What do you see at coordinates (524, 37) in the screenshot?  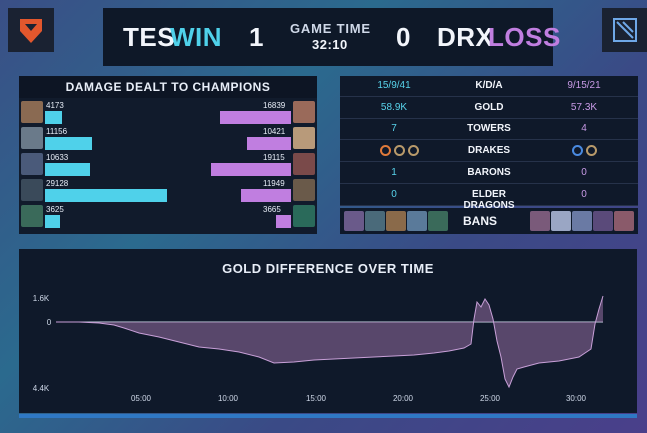 I see `team-right-result: LOSS` at bounding box center [524, 37].